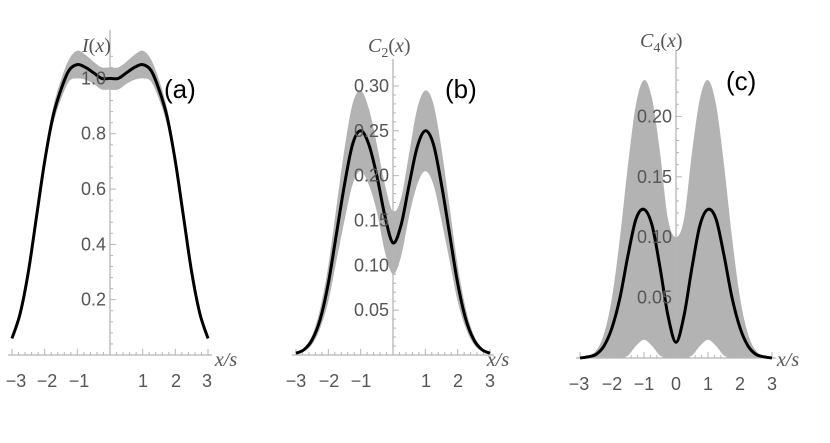 The height and width of the screenshot is (443, 830). What do you see at coordinates (389, 48) in the screenshot?
I see `y-axis-title: C2(x)` at bounding box center [389, 48].